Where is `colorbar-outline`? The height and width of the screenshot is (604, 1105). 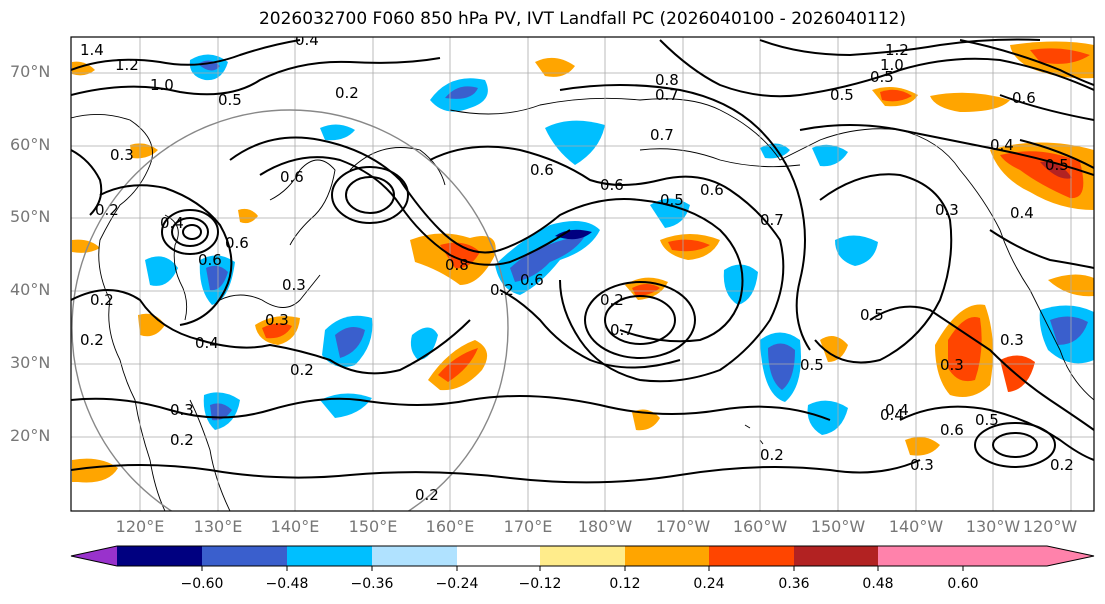
colorbar-outline is located at coordinates (582, 556).